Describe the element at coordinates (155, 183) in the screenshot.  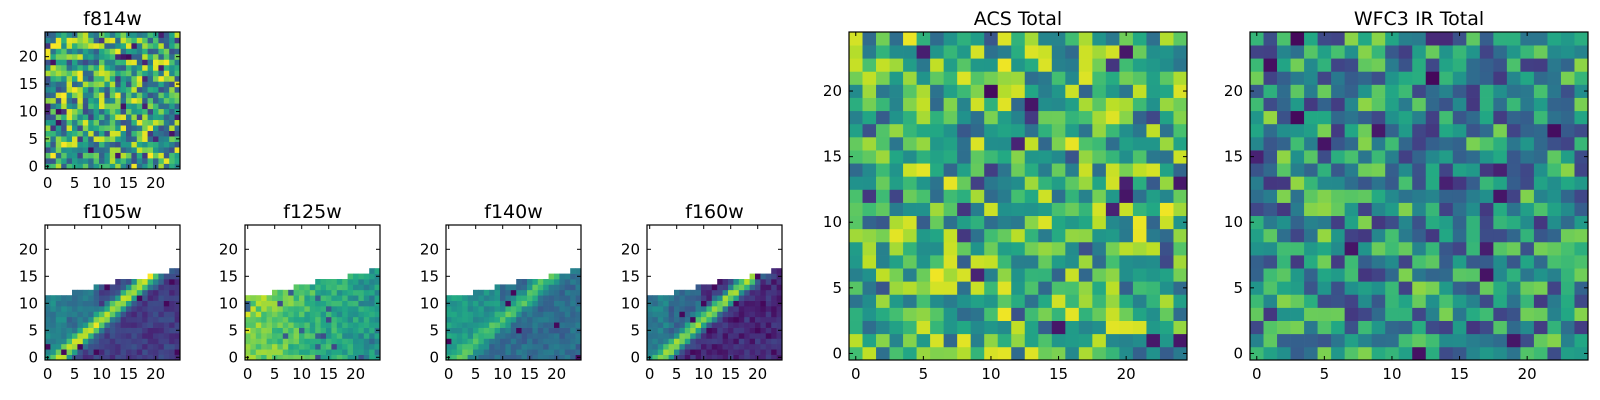
I see `x-tick-label: 20` at that location.